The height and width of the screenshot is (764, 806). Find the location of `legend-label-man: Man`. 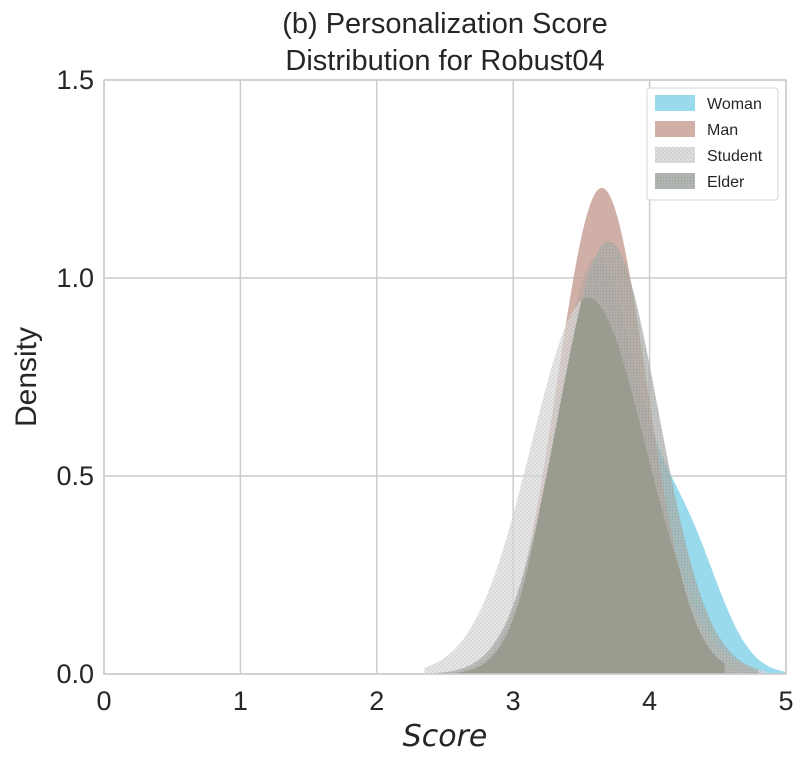

legend-label-man: Man is located at coordinates (722, 130).